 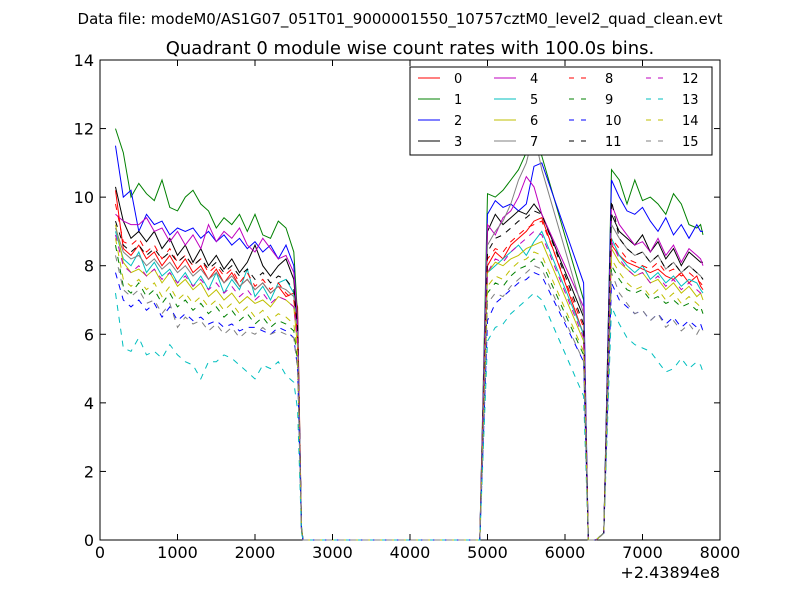 What do you see at coordinates (720, 552) in the screenshot?
I see `x-tick-label: 8000` at bounding box center [720, 552].